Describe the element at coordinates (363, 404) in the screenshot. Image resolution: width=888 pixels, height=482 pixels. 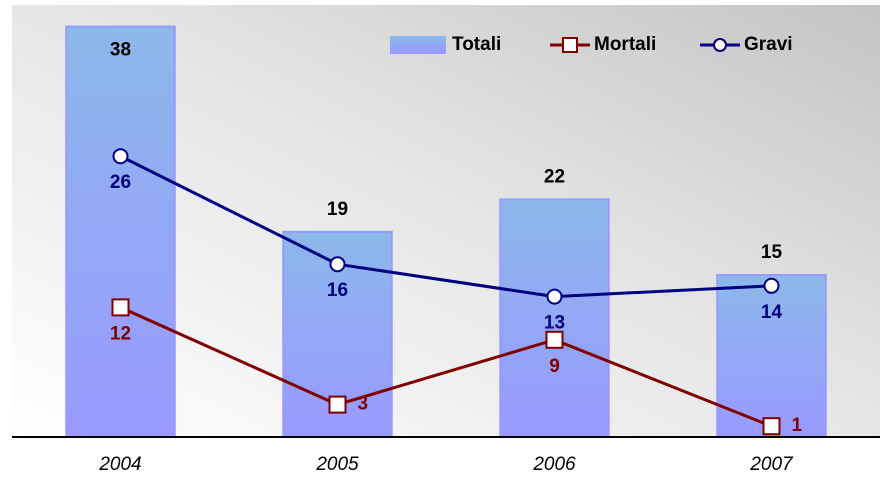
I see `data-label: 3` at that location.